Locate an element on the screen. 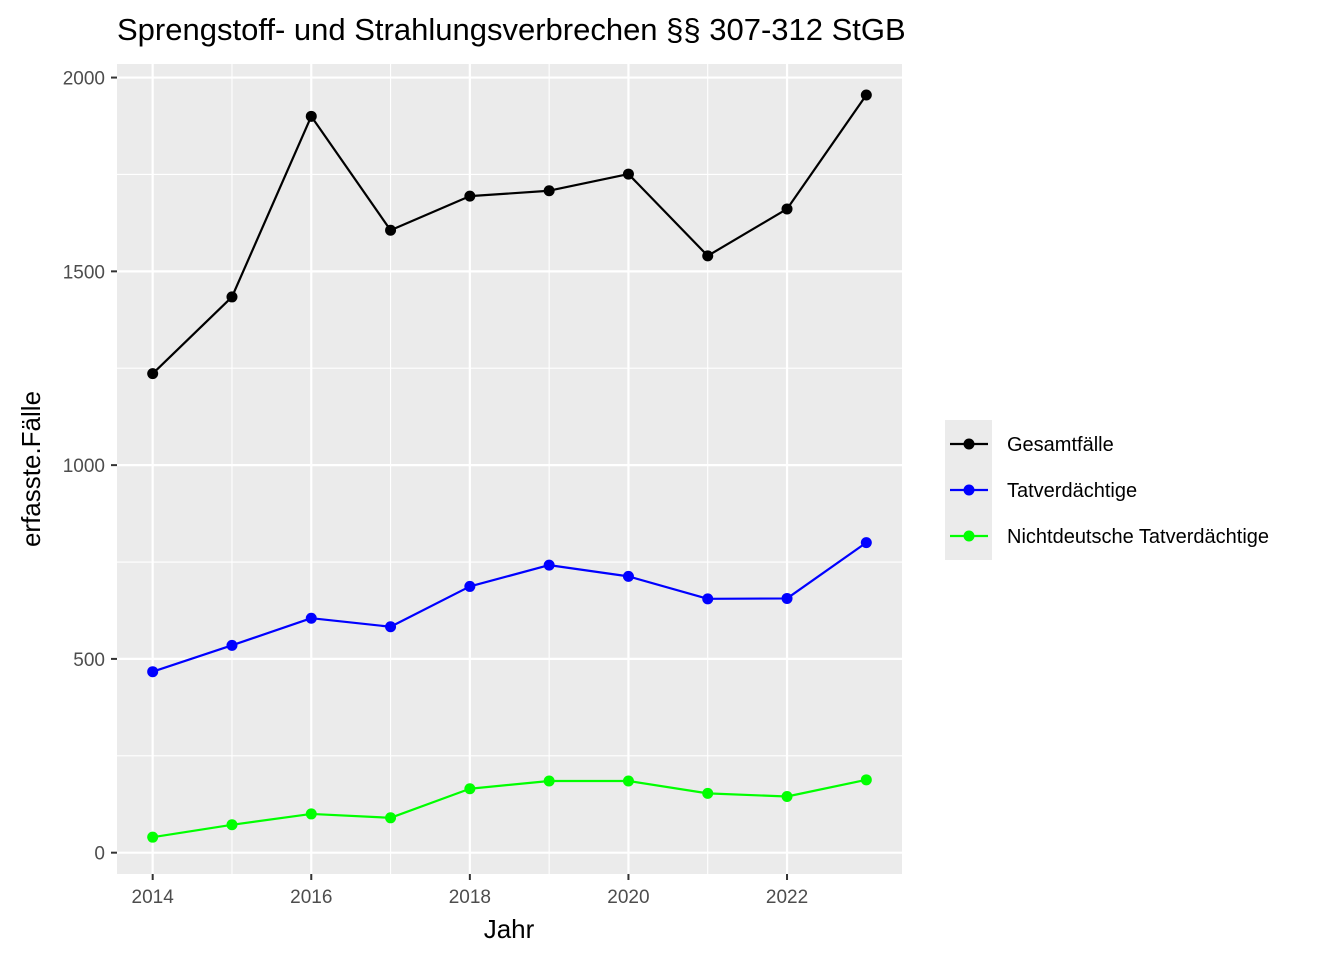 Image resolution: width=1344 pixels, height=960 pixels. x-tick-label: 2018 is located at coordinates (470, 897).